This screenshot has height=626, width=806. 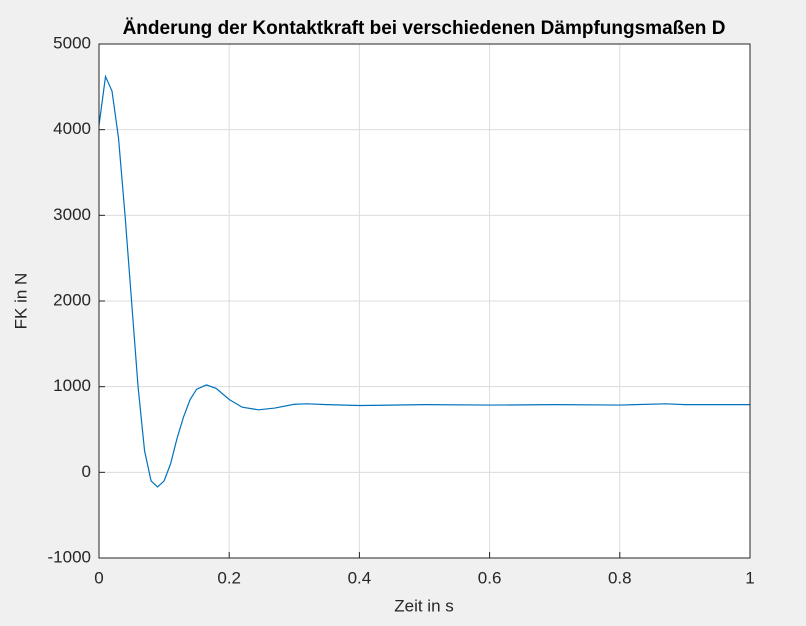 I want to click on x-tick-label: 1, so click(x=749, y=577).